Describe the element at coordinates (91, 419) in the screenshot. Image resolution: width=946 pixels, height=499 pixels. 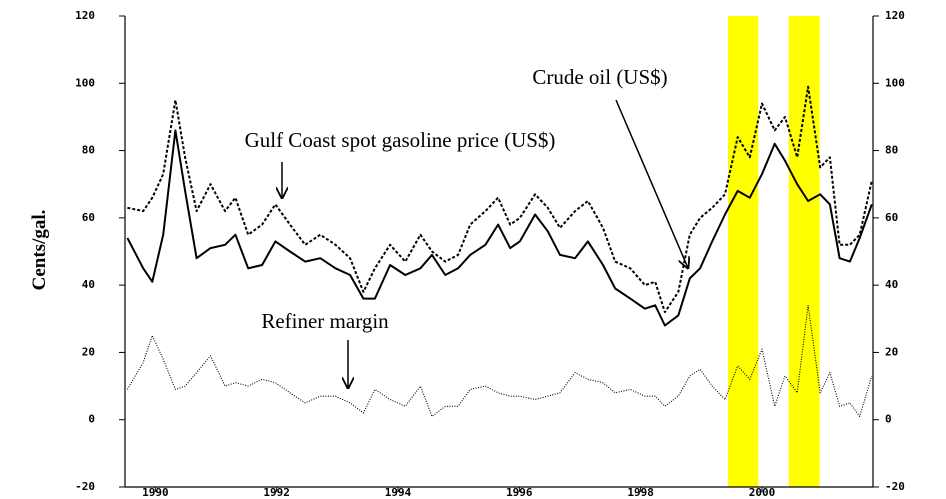
I see `y-tick-label: 0` at that location.